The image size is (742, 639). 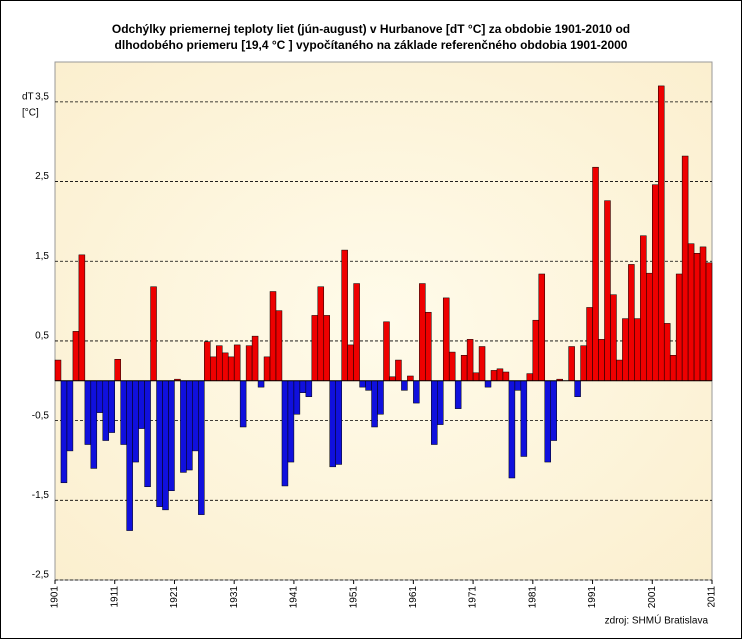 What do you see at coordinates (30, 113) in the screenshot?
I see `y-axis-label: [°C]` at bounding box center [30, 113].